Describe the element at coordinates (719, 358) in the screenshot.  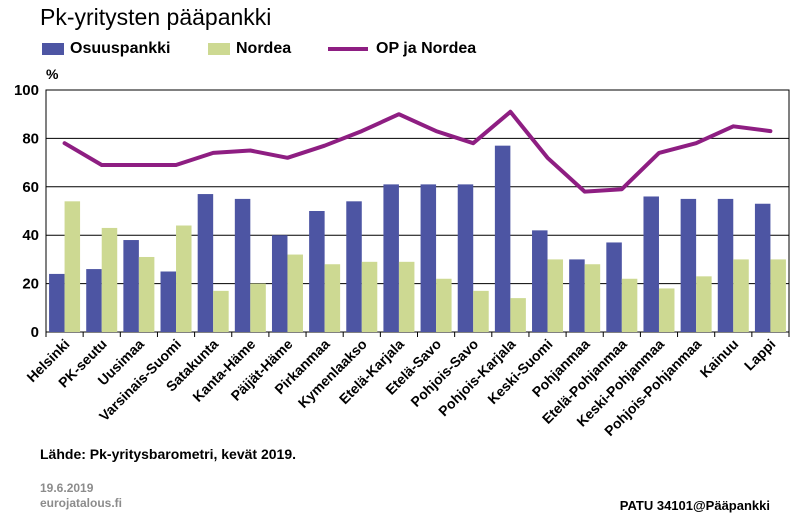
I see `x-tick-label-18: Kainuu` at that location.